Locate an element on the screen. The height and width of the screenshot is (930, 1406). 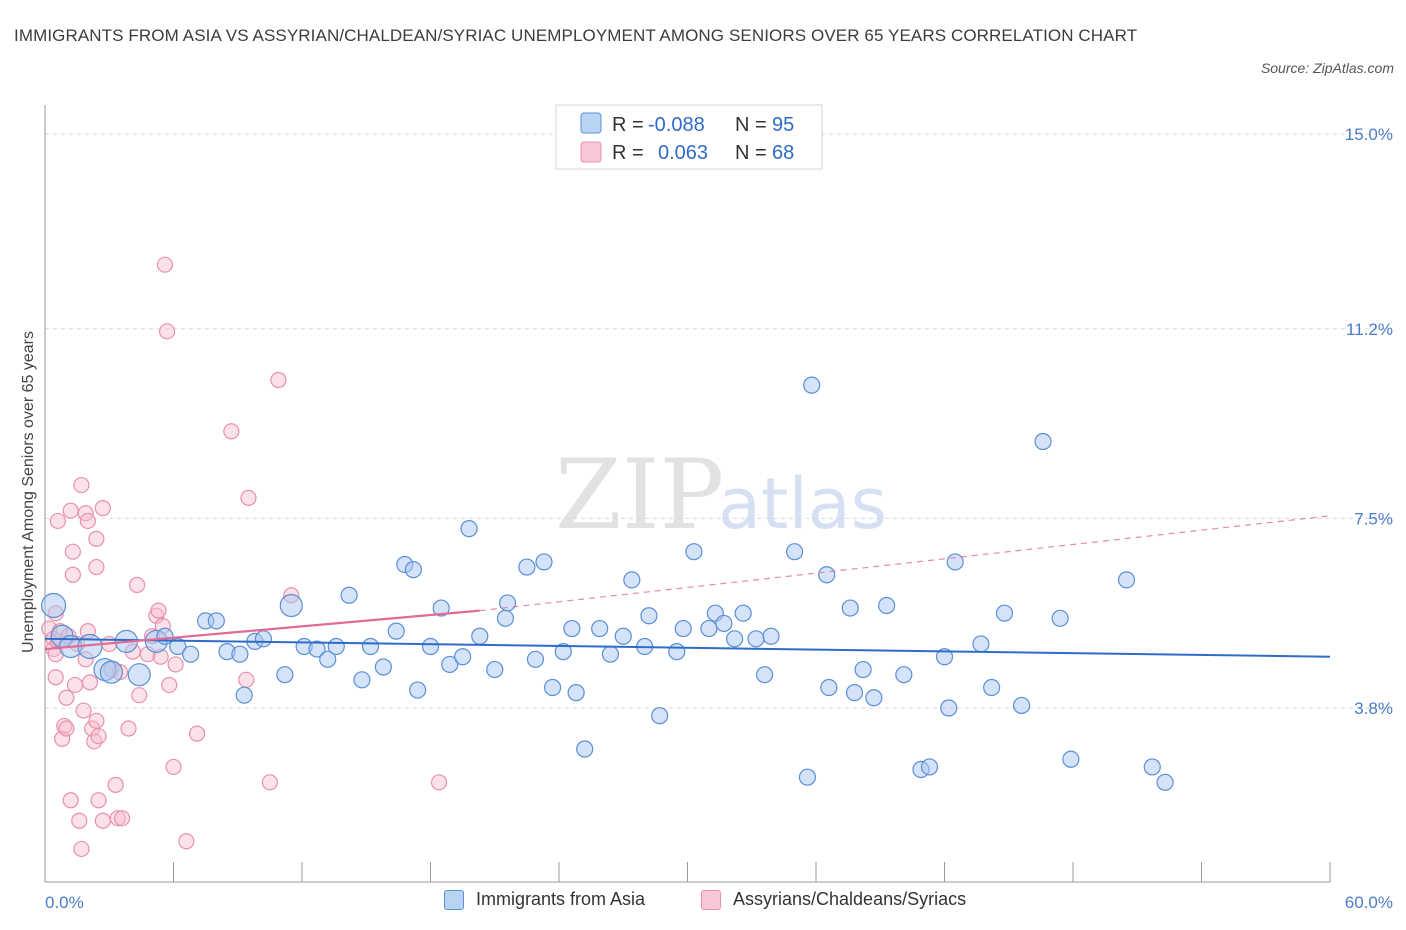
trend-line-asia is located at coordinates (687, 647).